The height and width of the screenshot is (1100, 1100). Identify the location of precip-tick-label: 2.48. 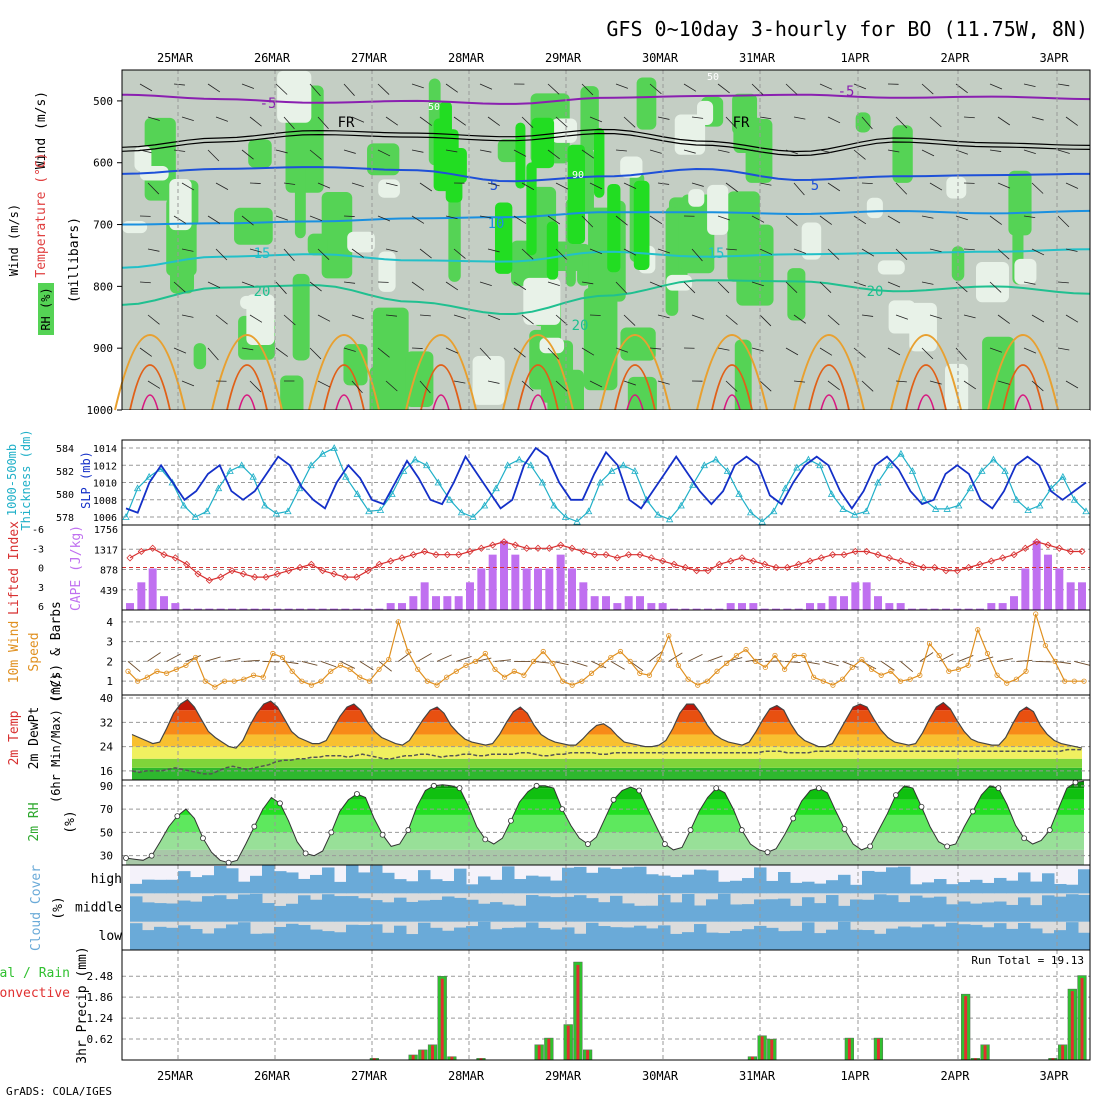
(100, 976).